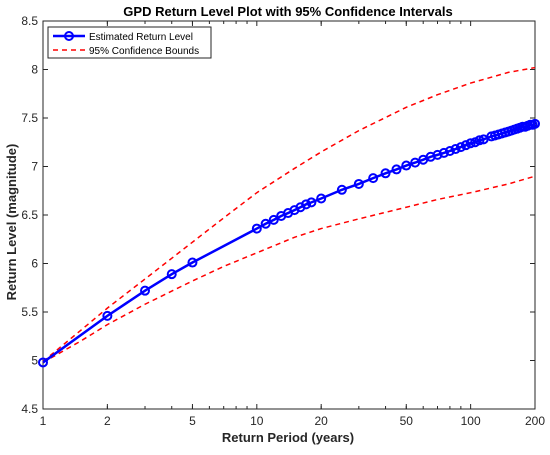  What do you see at coordinates (29, 312) in the screenshot?
I see `y-tick-label: 5.5` at bounding box center [29, 312].